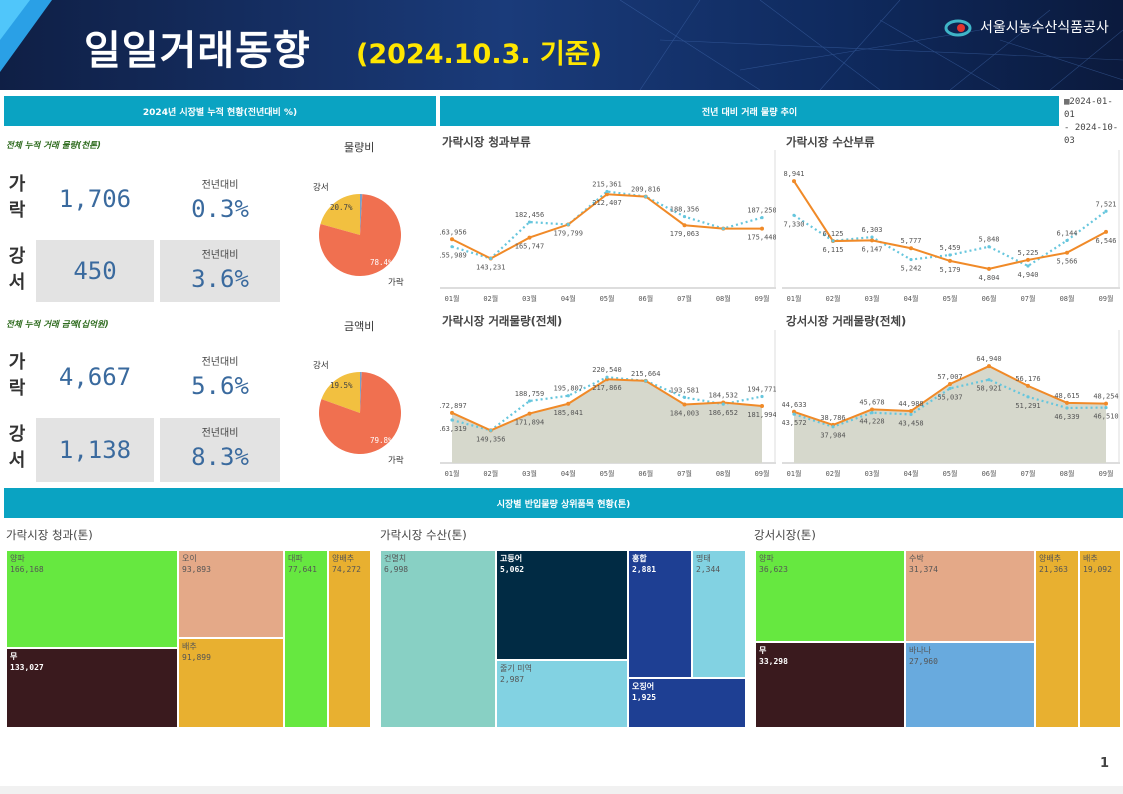  What do you see at coordinates (833, 298) in the screenshot?
I see `x-tick-label: 02월` at bounding box center [833, 298].